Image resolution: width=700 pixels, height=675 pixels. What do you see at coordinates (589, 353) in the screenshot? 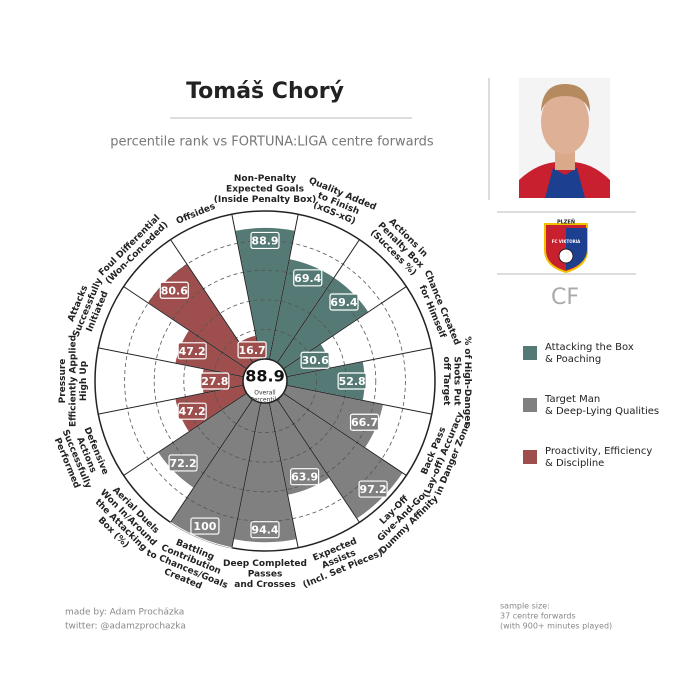
I see `legend-label: Attacking the Box & Poaching` at bounding box center [589, 353].